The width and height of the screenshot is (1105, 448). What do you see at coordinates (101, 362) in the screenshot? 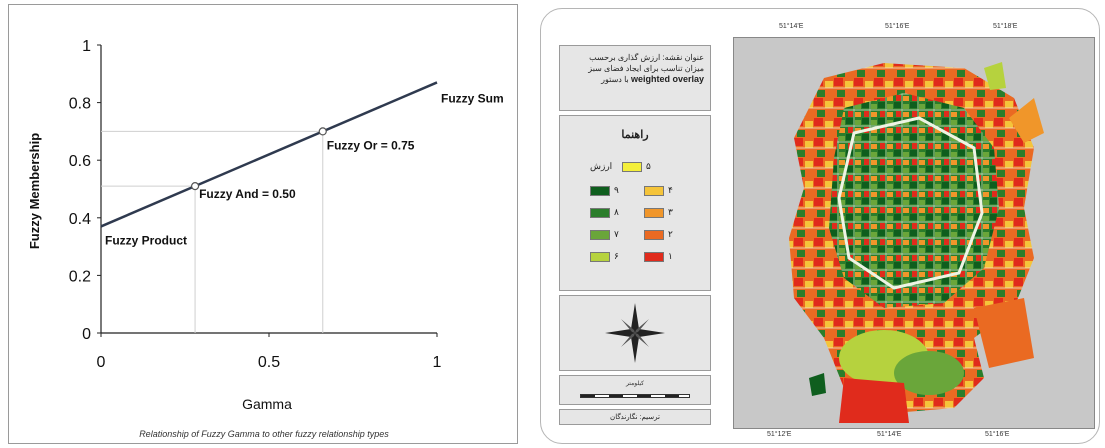
I see `x-tick-label: 0` at bounding box center [101, 362].